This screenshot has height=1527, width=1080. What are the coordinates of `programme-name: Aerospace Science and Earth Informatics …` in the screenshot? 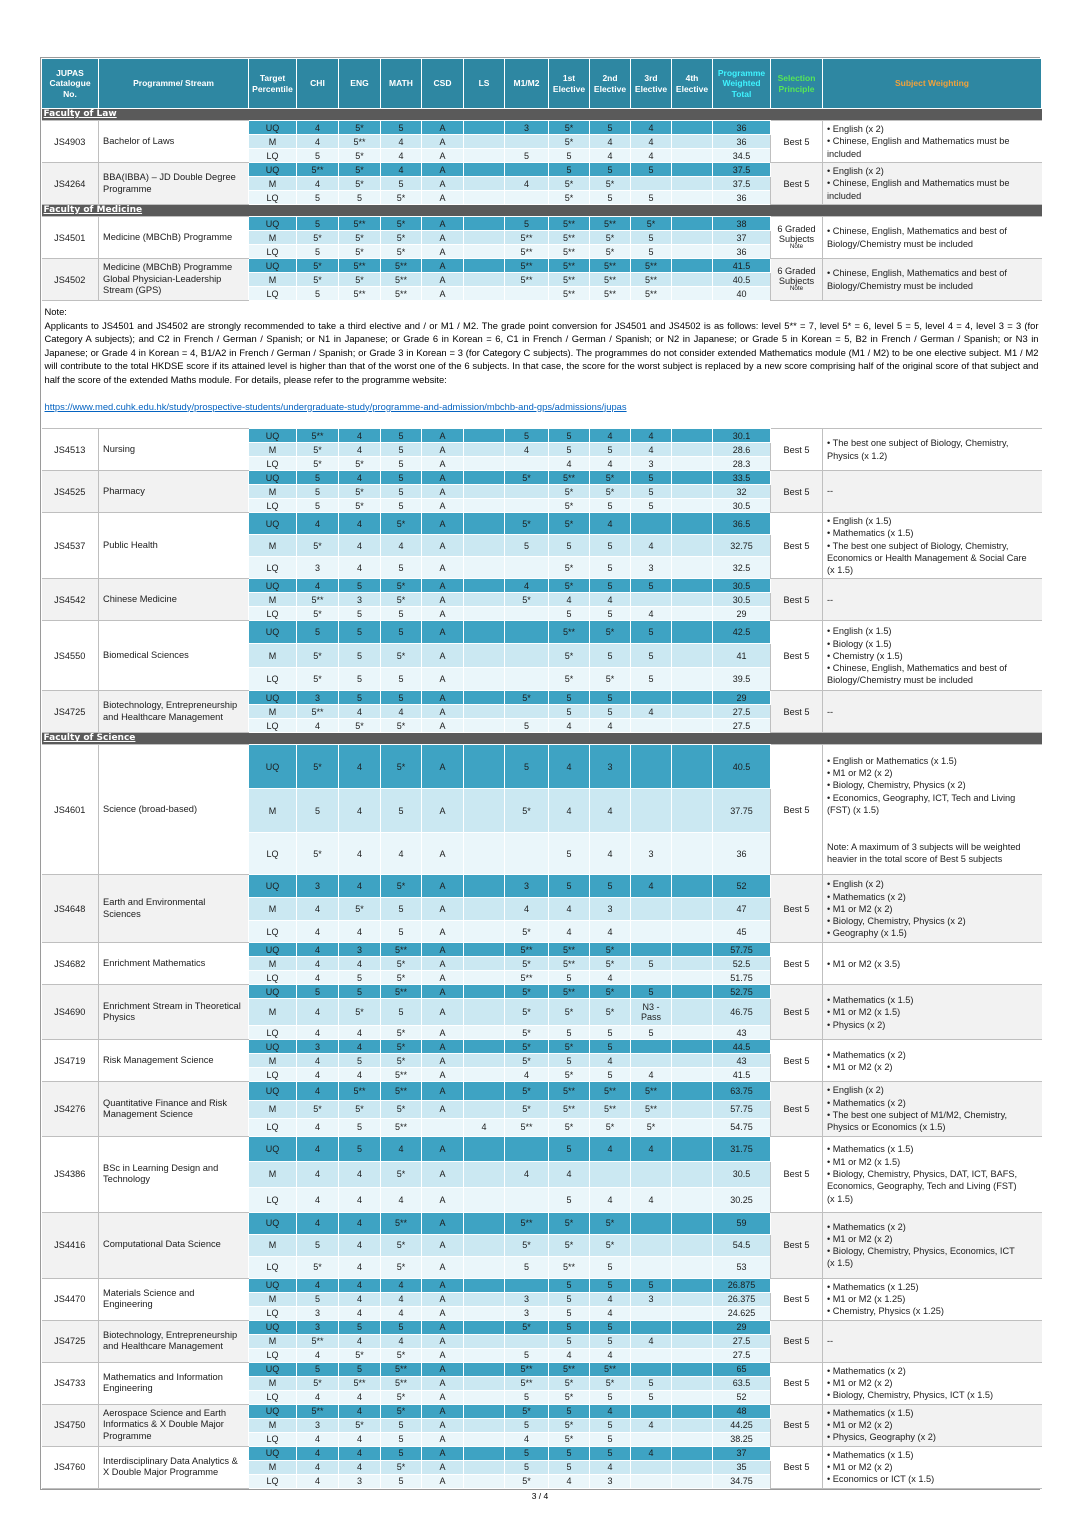 It's located at (173, 1425).